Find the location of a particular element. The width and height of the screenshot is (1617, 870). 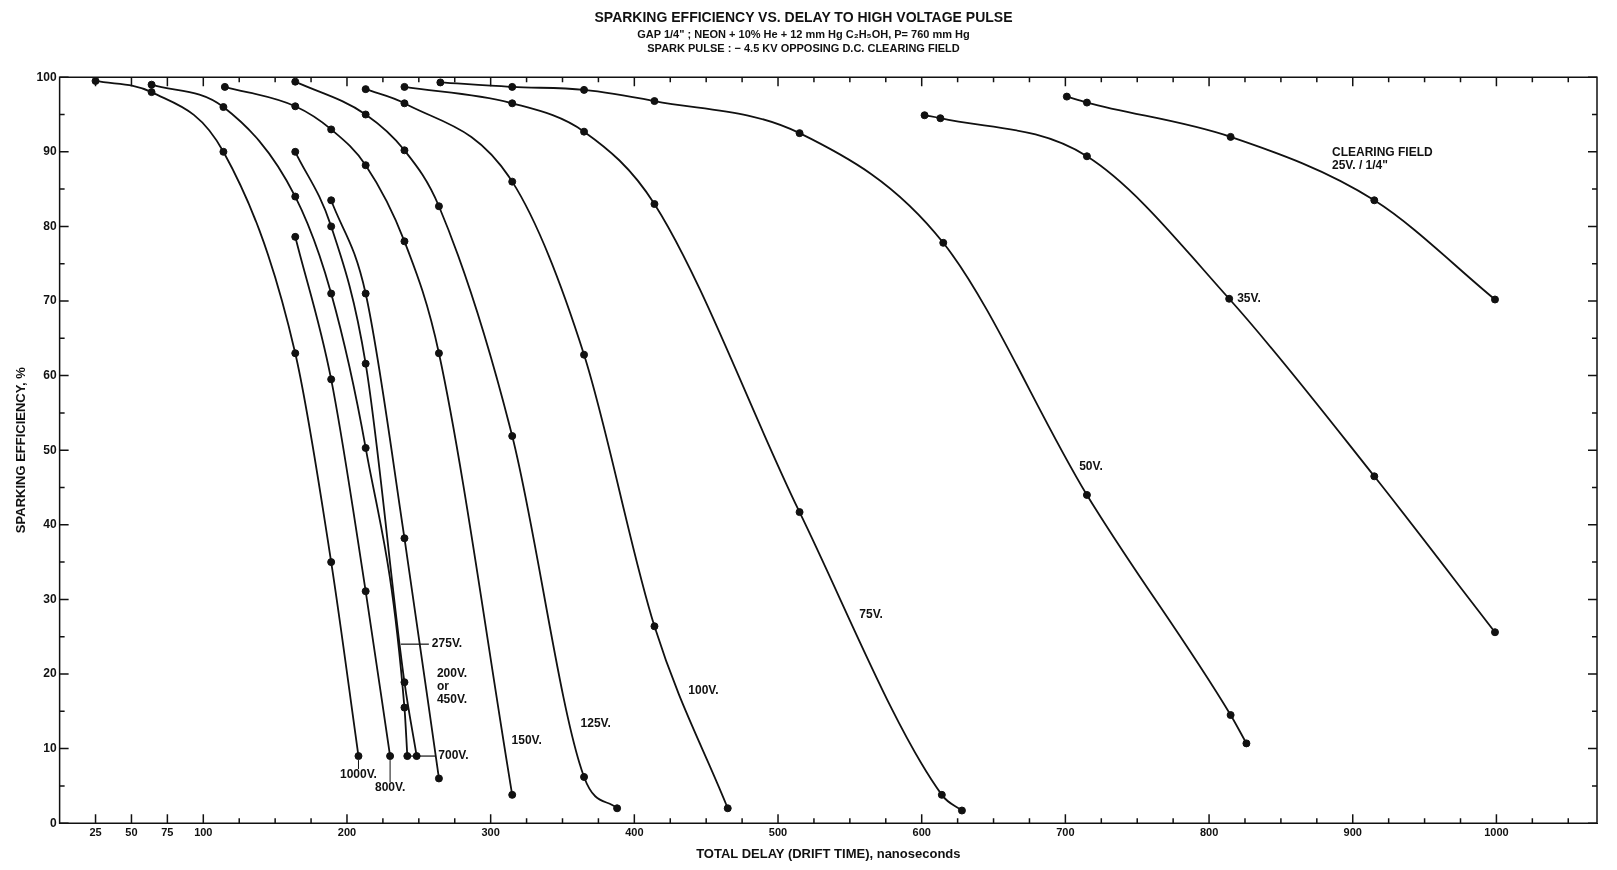

y-tick-label: 50 is located at coordinates (50, 449).